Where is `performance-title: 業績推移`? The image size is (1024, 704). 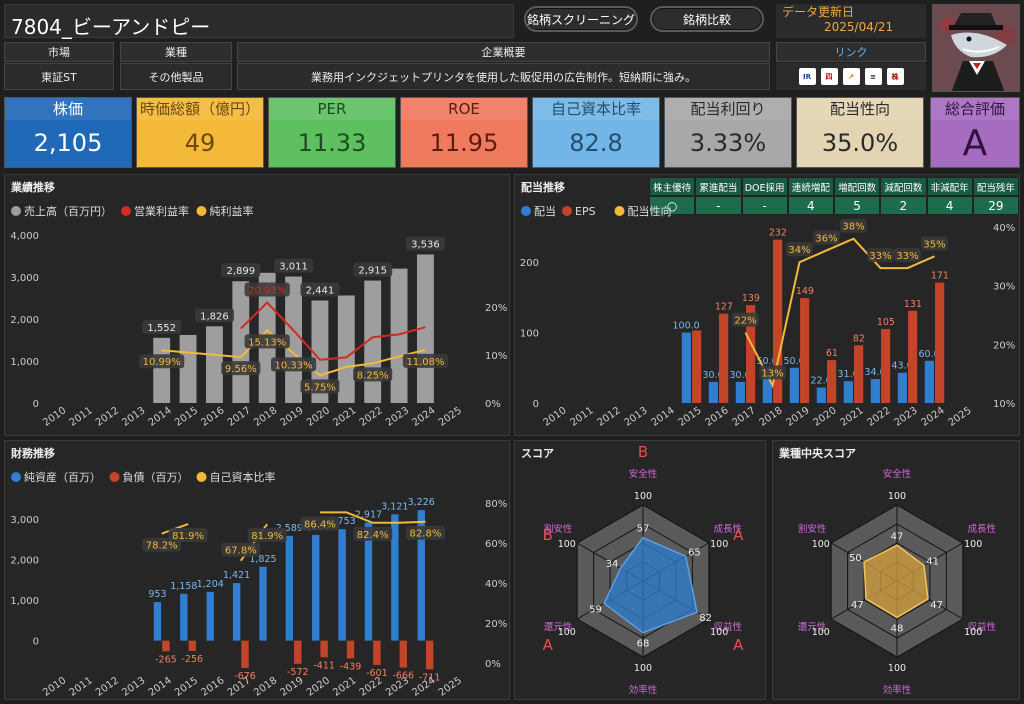 performance-title: 業績推移 is located at coordinates (33, 187).